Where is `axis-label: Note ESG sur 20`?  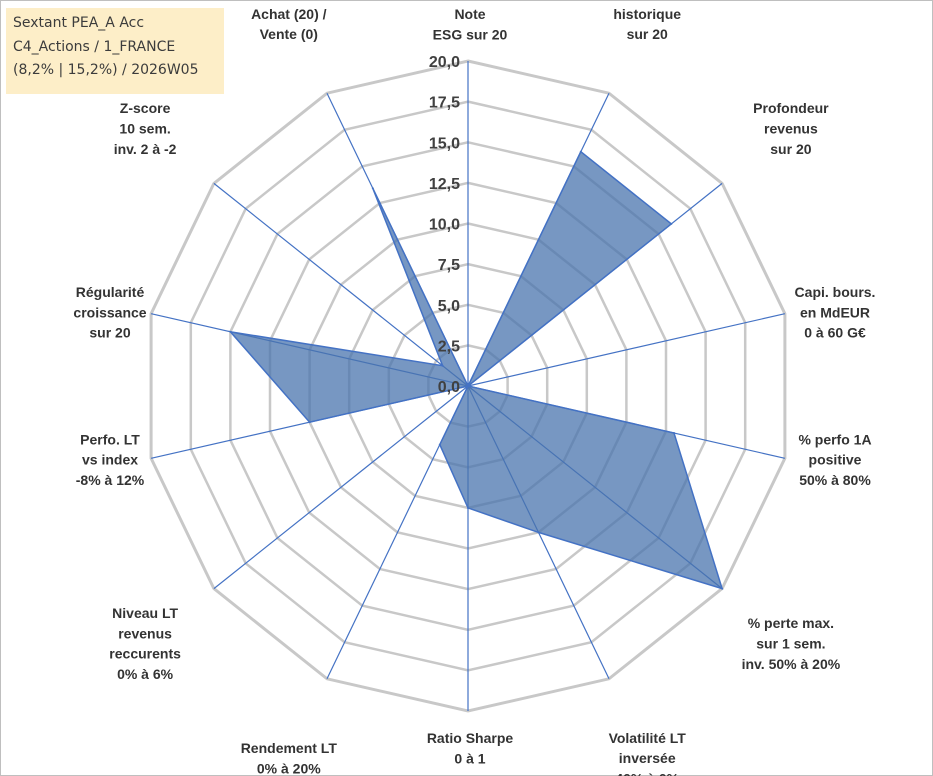 axis-label: Note ESG sur 20 is located at coordinates (470, 24).